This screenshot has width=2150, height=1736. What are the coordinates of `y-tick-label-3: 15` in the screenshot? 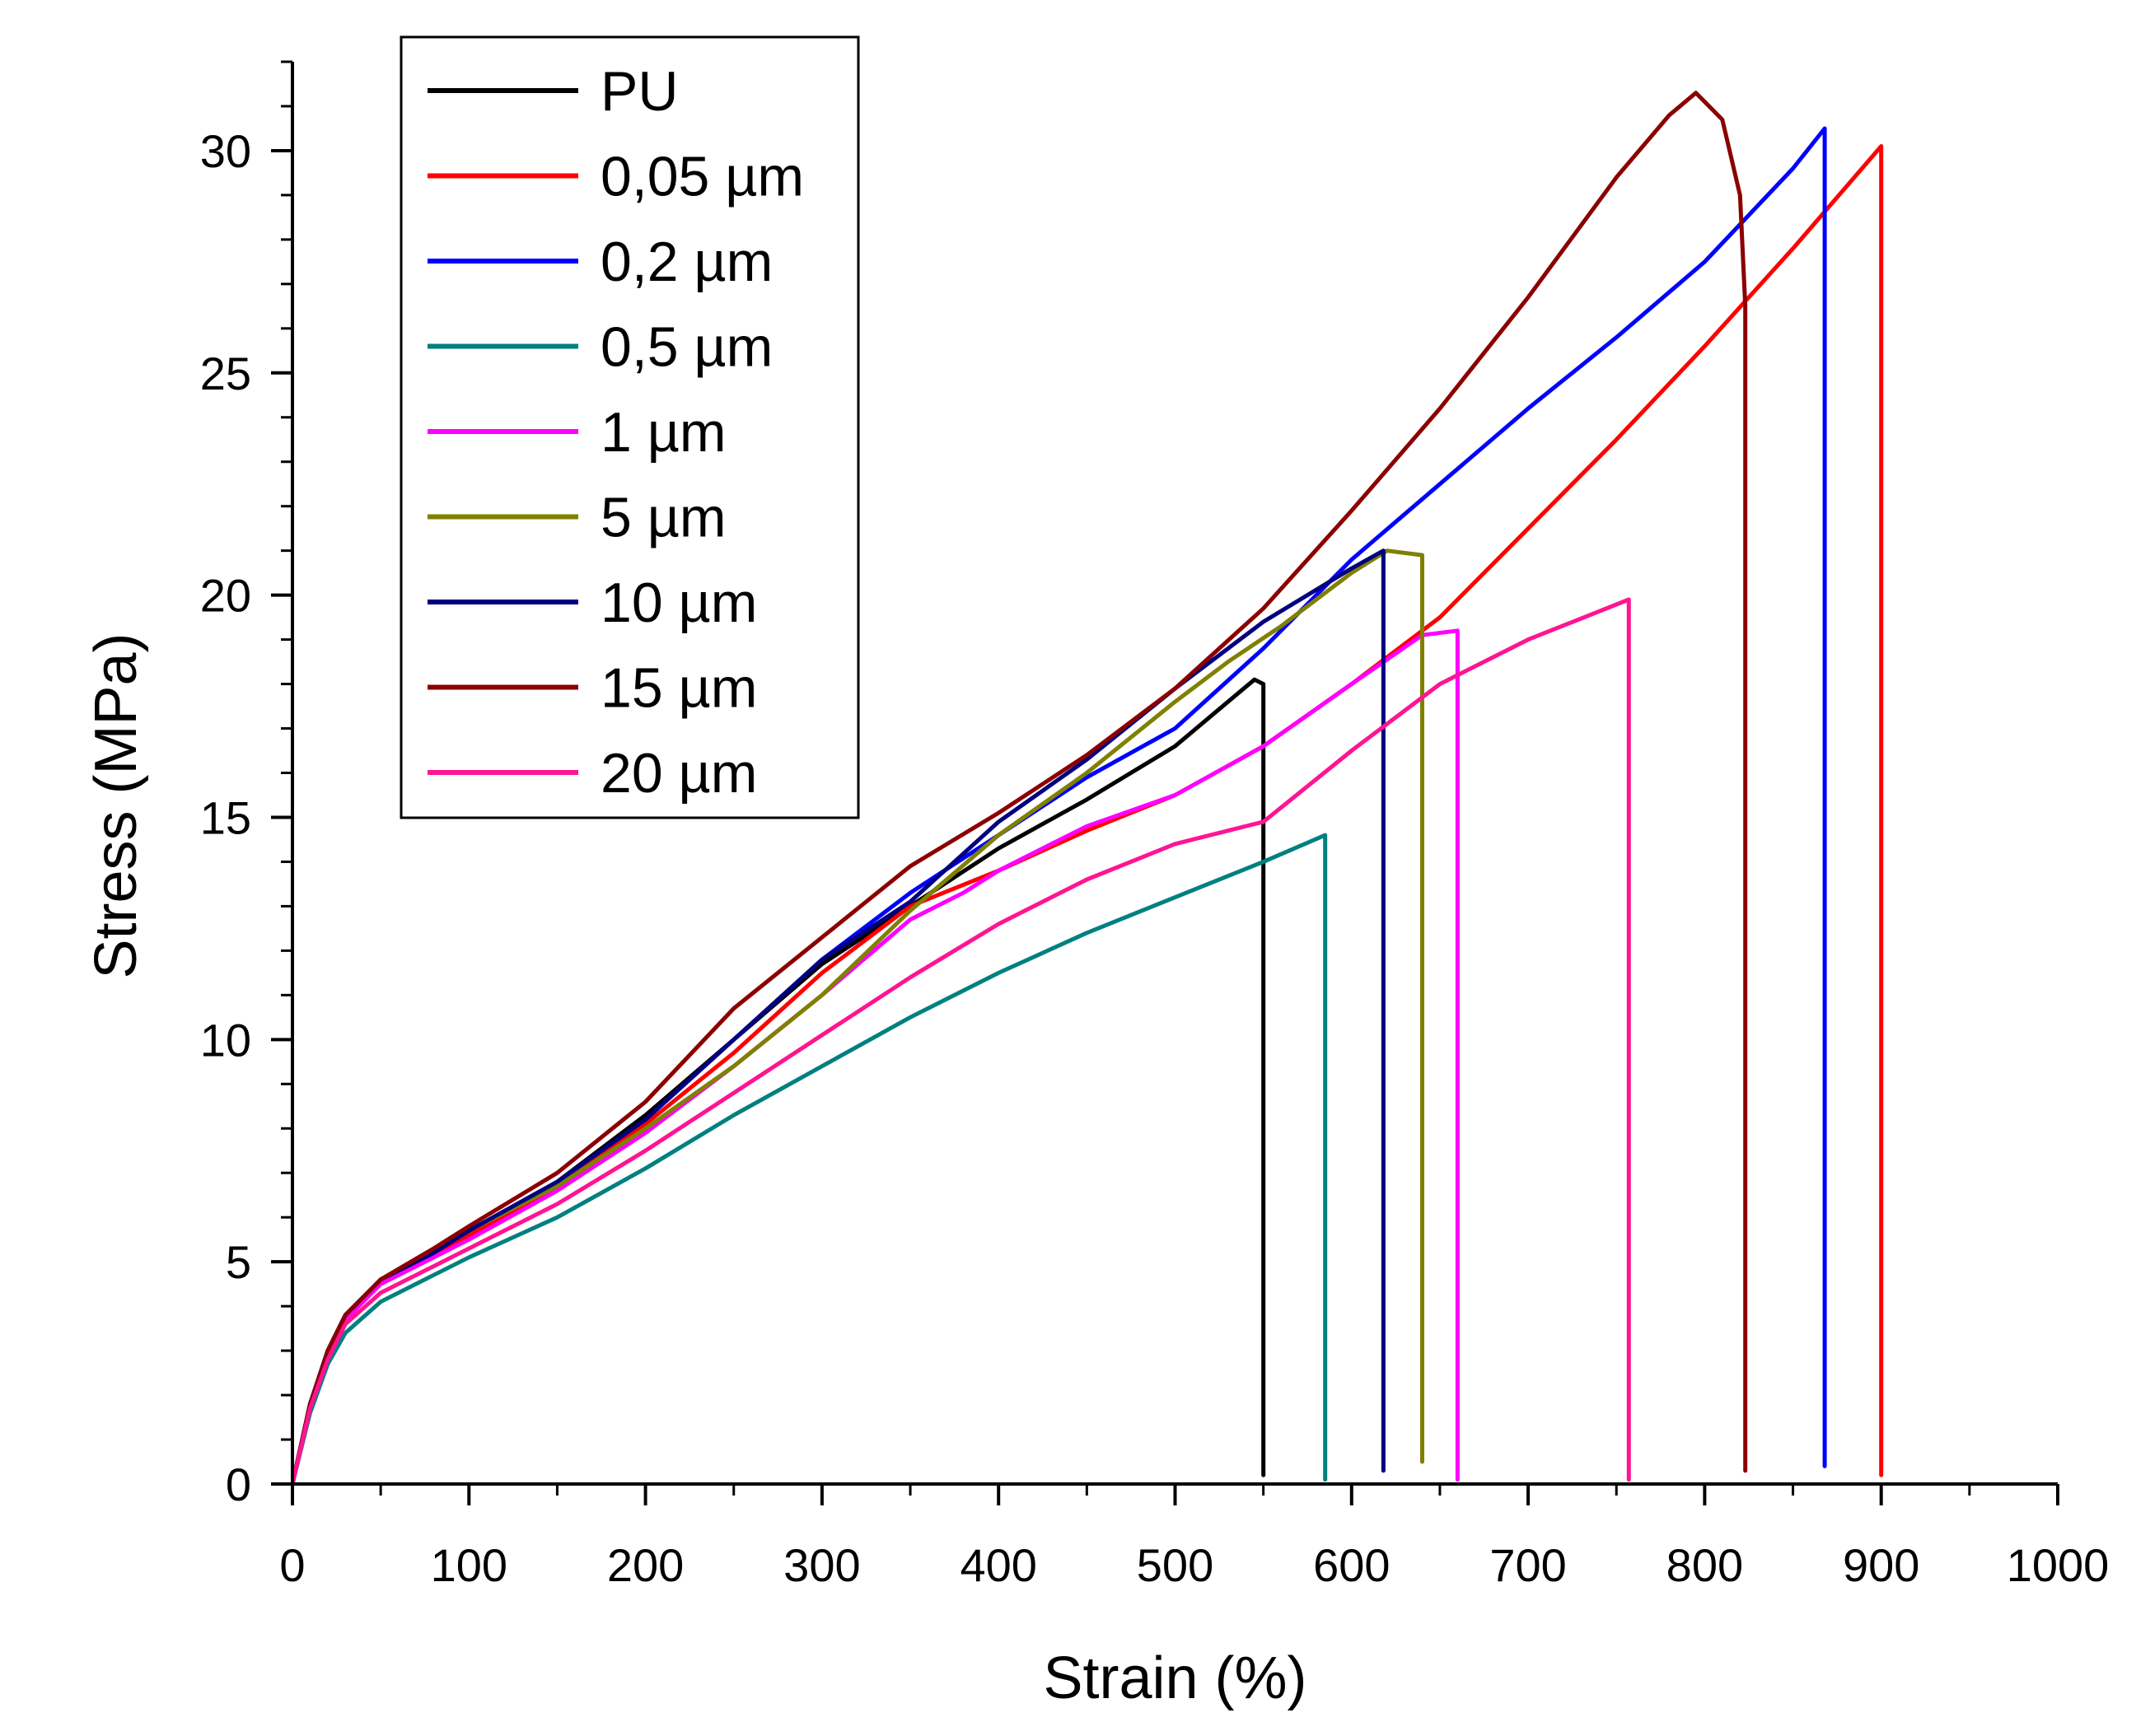 It's located at (225, 817).